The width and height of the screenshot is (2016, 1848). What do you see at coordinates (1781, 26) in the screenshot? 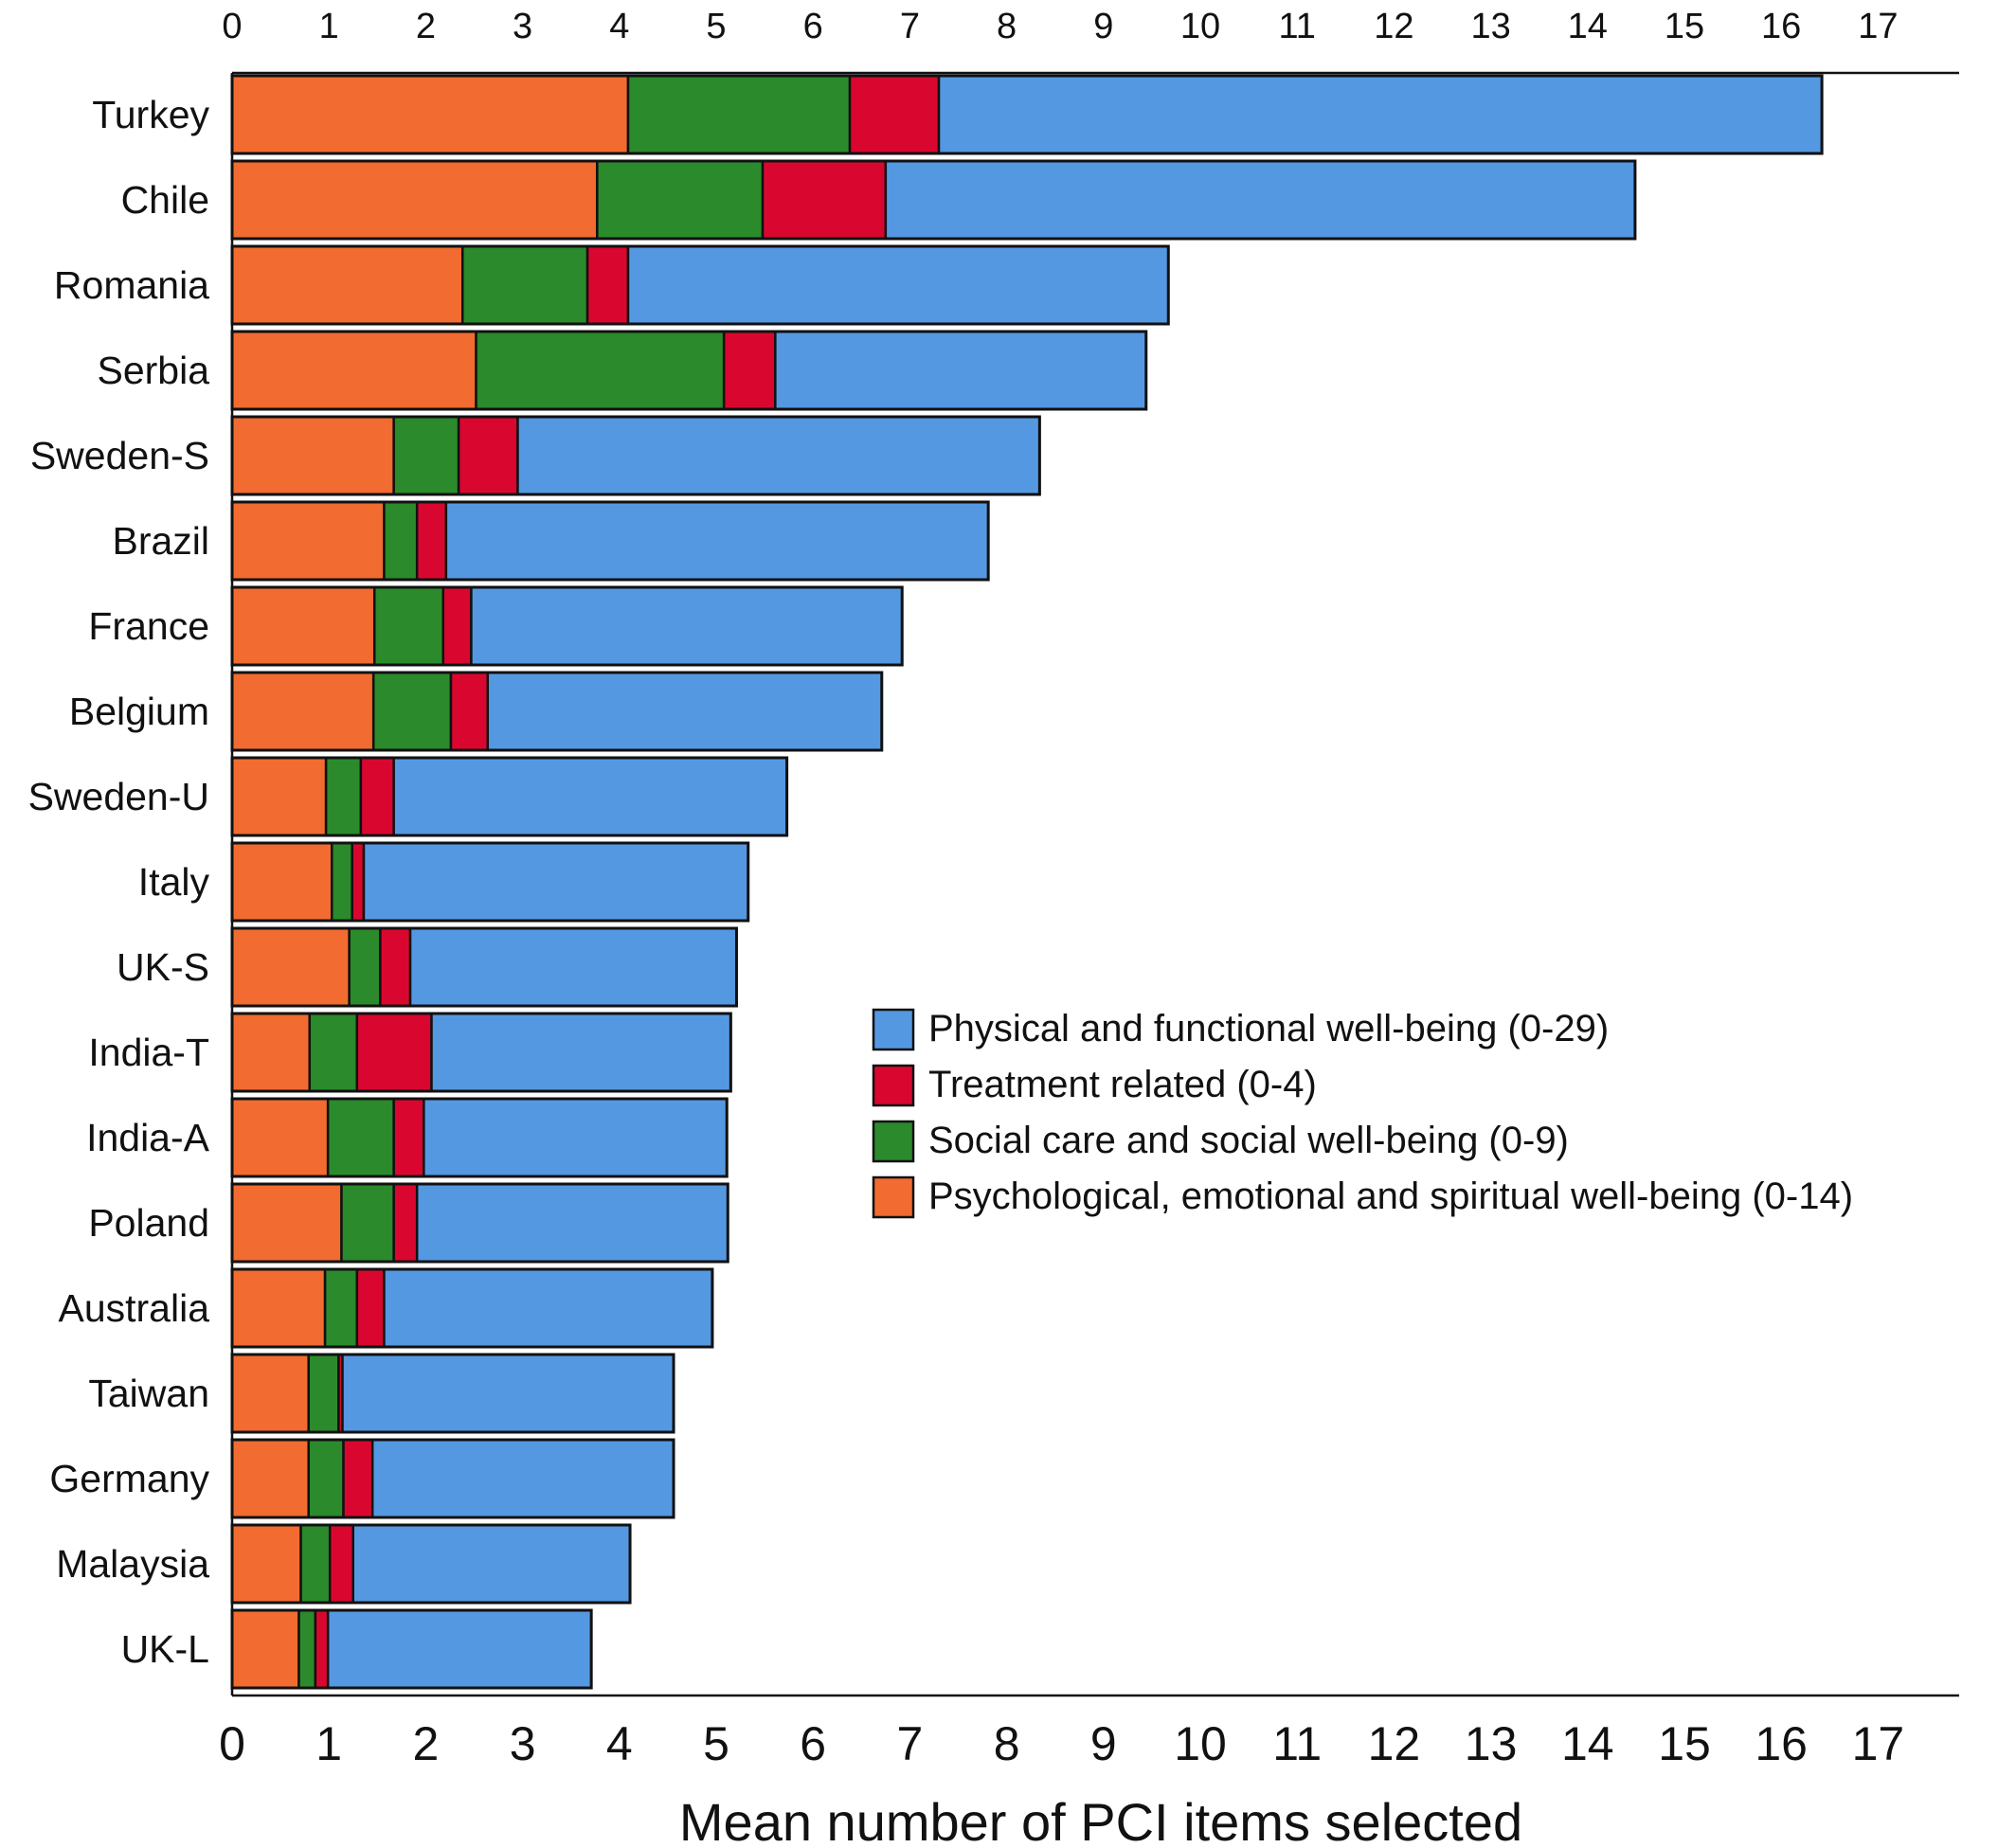
I see `top-tick-label: 16` at bounding box center [1781, 26].